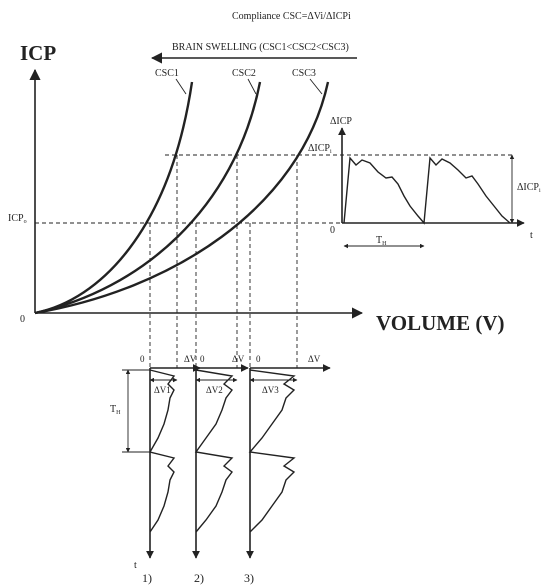 This screenshot has width=547, height=588. Describe the element at coordinates (38, 53) in the screenshot. I see `y-axis-label: ICP` at that location.